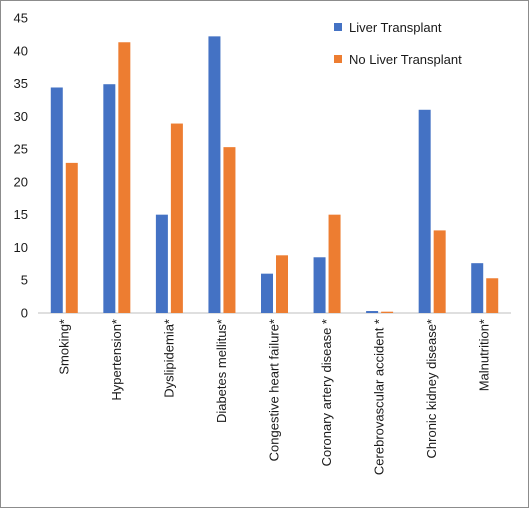 Image resolution: width=529 pixels, height=508 pixels. What do you see at coordinates (21, 18) in the screenshot?
I see `y-tick-label: 45` at bounding box center [21, 18].